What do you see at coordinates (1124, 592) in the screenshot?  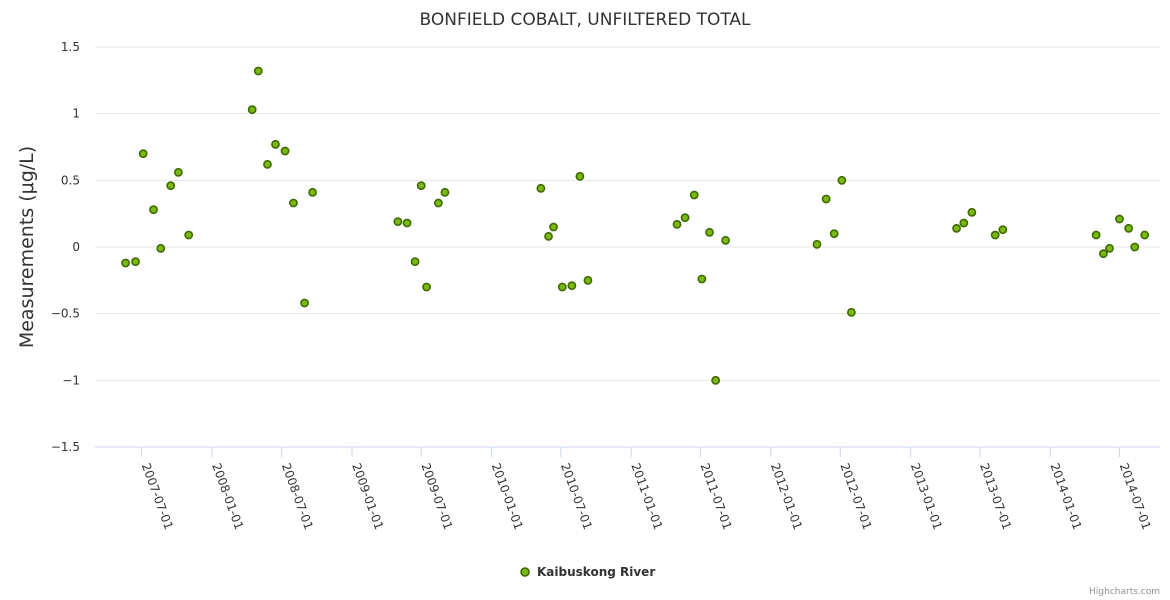 I see `credits-link: Highcharts.com` at bounding box center [1124, 592].